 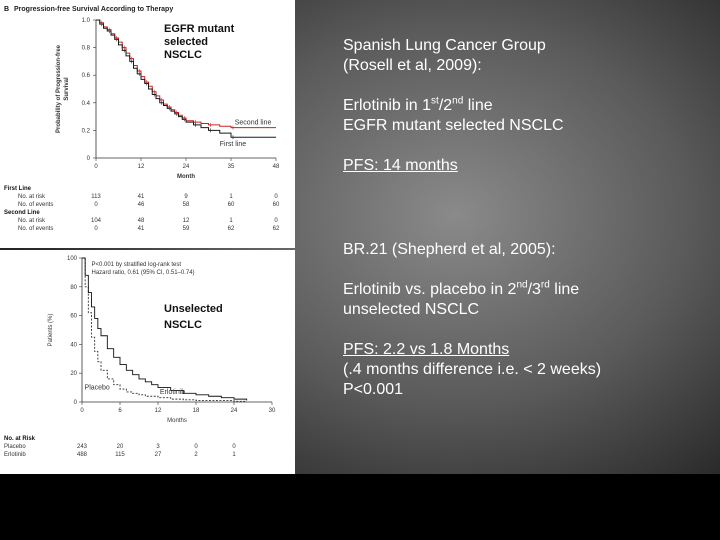 What do you see at coordinates (18, 189) in the screenshot?
I see `risk-group-header: First Line` at bounding box center [18, 189].